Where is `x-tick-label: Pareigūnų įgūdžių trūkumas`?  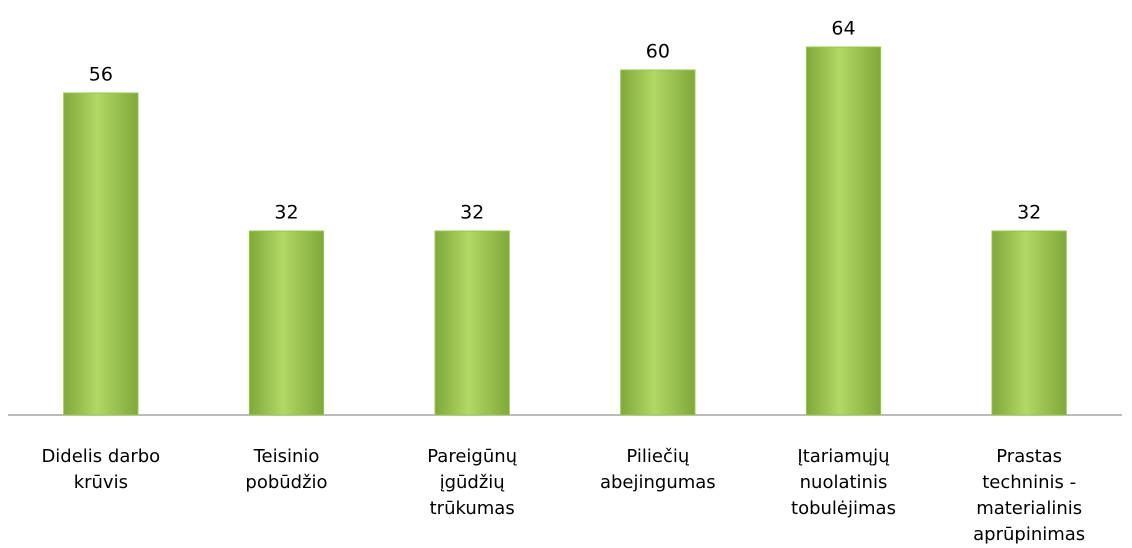
x-tick-label: Pareigūnų įgūdžių trūkumas is located at coordinates (472, 482).